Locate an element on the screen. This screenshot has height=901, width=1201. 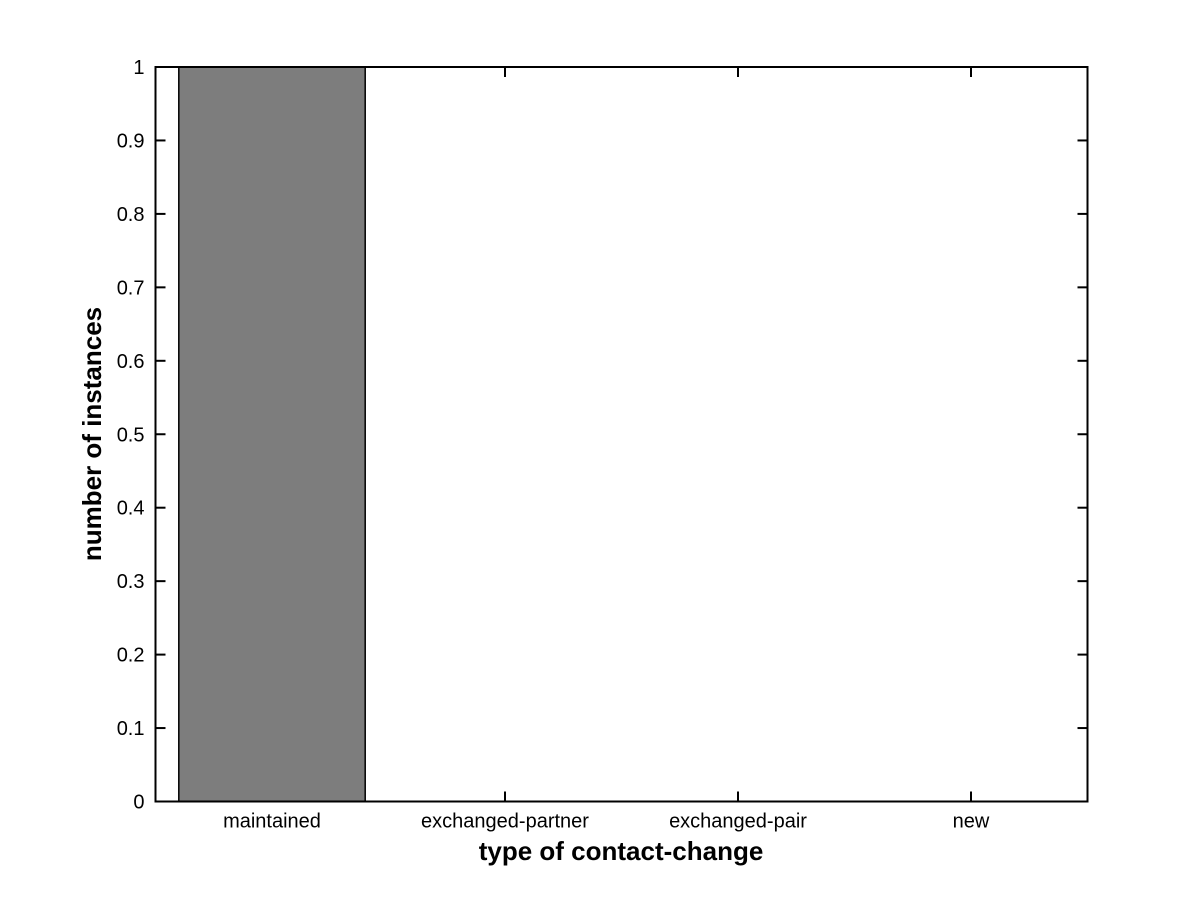
y-tick-label: 0.6 is located at coordinates (131, 362).